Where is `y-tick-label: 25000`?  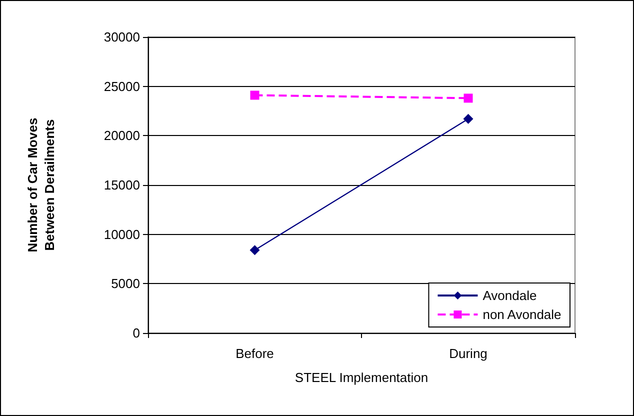
y-tick-label: 25000 is located at coordinates (122, 86).